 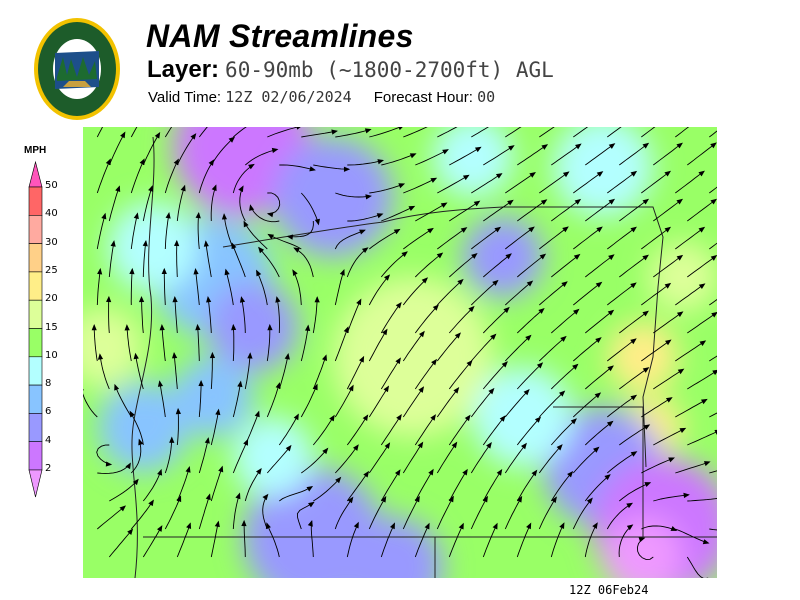 What do you see at coordinates (51, 270) in the screenshot?
I see `legend-tick-label: 25` at bounding box center [51, 270].